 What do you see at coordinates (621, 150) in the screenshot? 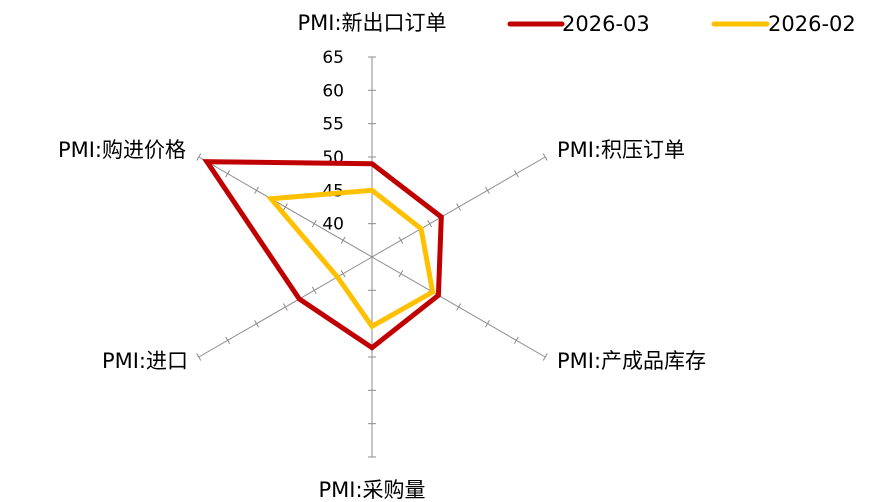
I see `axis-label-backlog-orders: PMI:积压订单` at bounding box center [621, 150].